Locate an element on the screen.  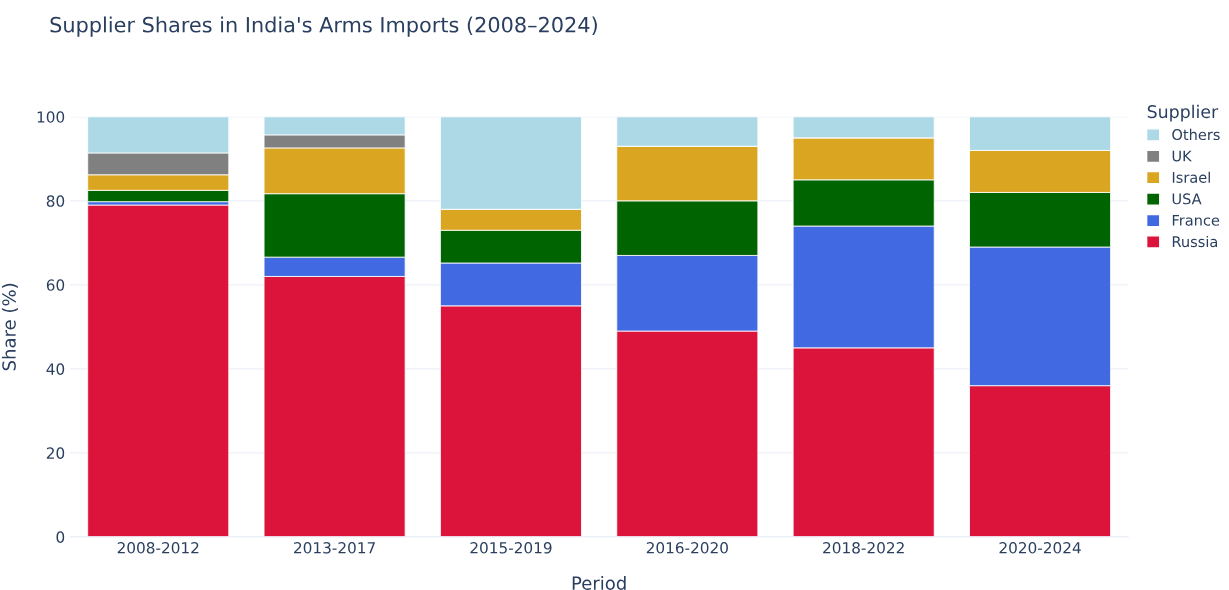
y-tick-label: 0 is located at coordinates (60, 537).